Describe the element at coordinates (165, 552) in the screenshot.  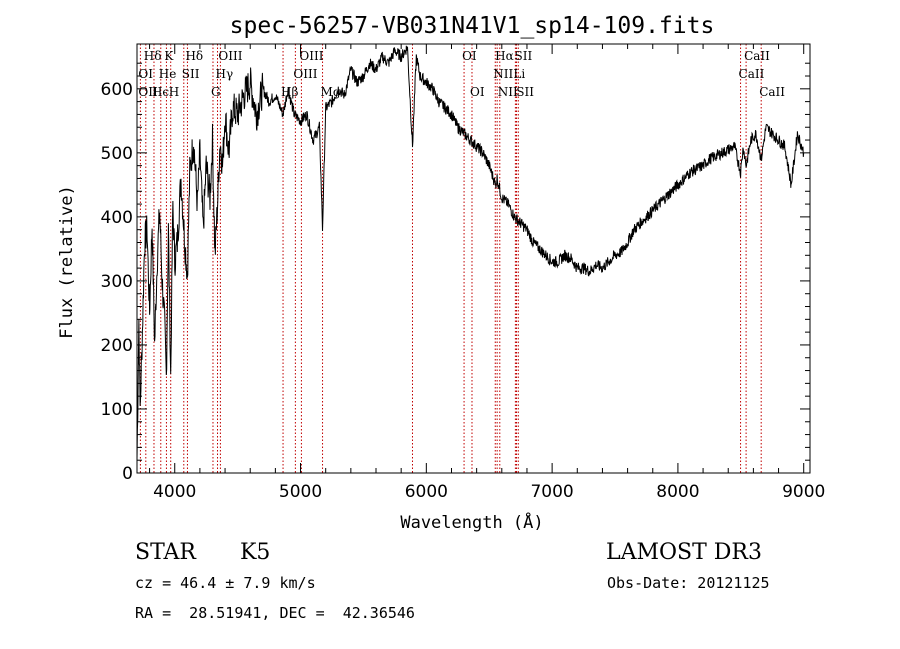
I see `object-class: STAR` at that location.